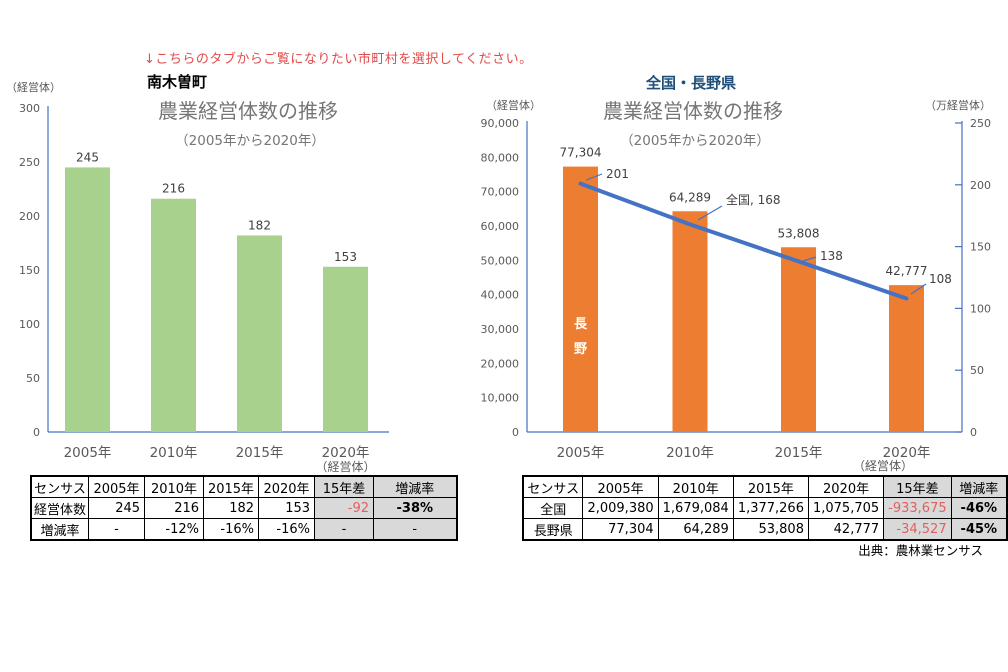  I want to click on table-row: 経営体数 245 216 182 153 -92 -38%, so click(244, 508).